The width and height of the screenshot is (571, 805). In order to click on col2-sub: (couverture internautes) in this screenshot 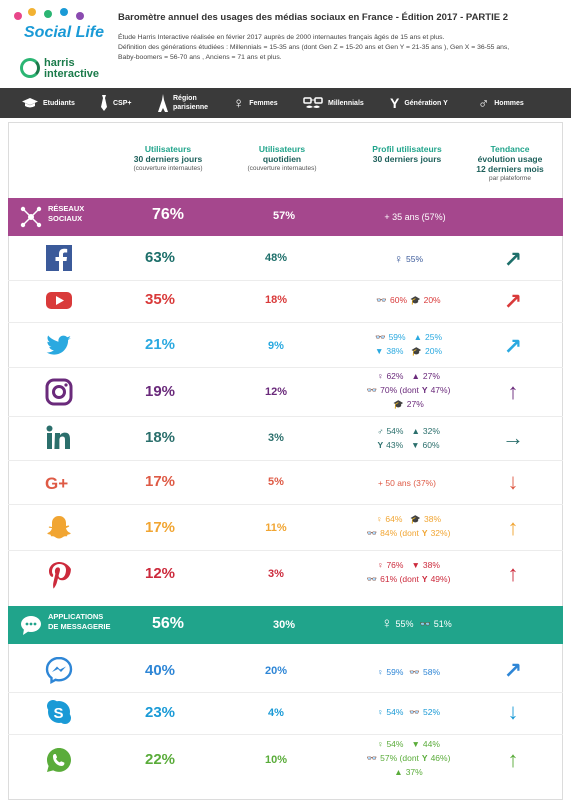, I will do `click(282, 169)`.